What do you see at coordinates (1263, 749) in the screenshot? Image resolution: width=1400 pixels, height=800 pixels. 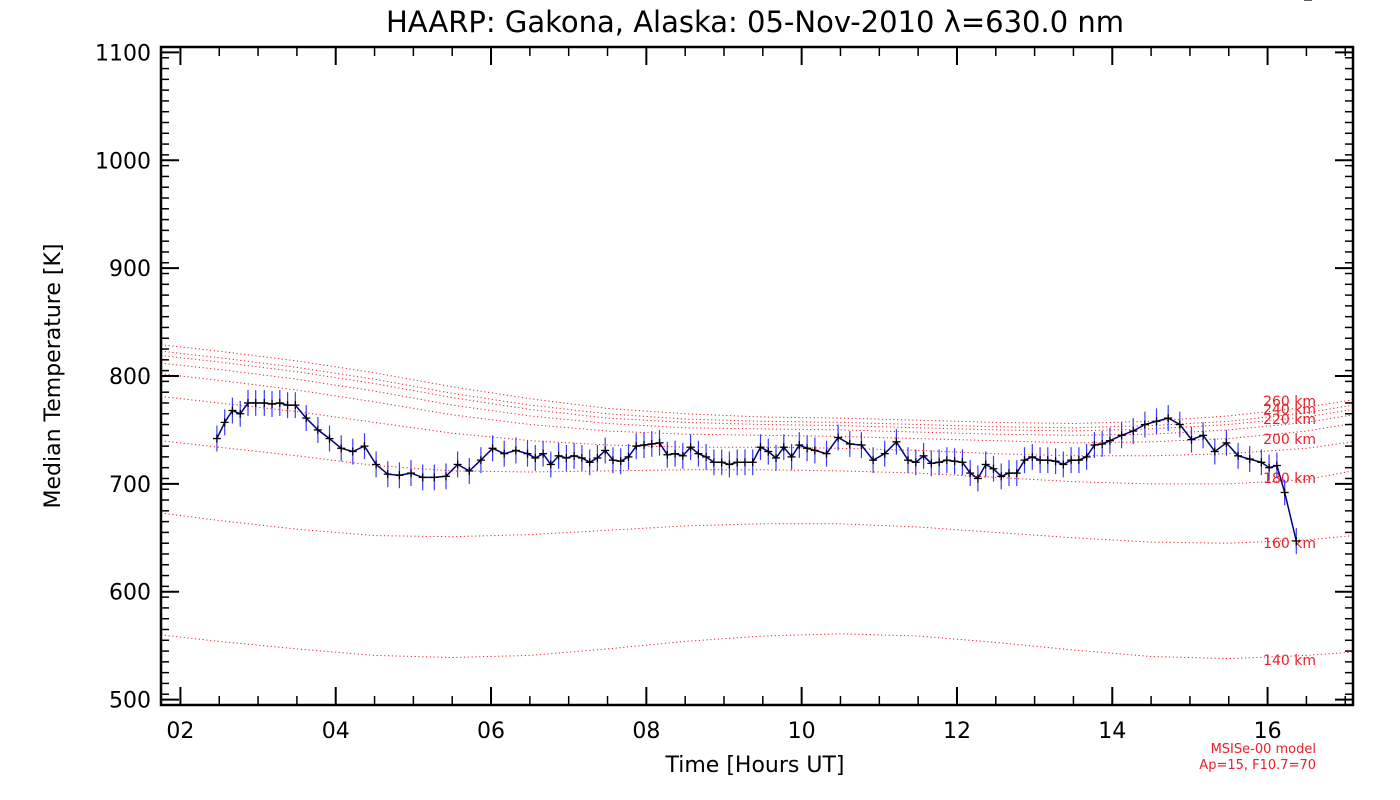 I see `model-note-line-1: MSISe-00 model` at bounding box center [1263, 749].